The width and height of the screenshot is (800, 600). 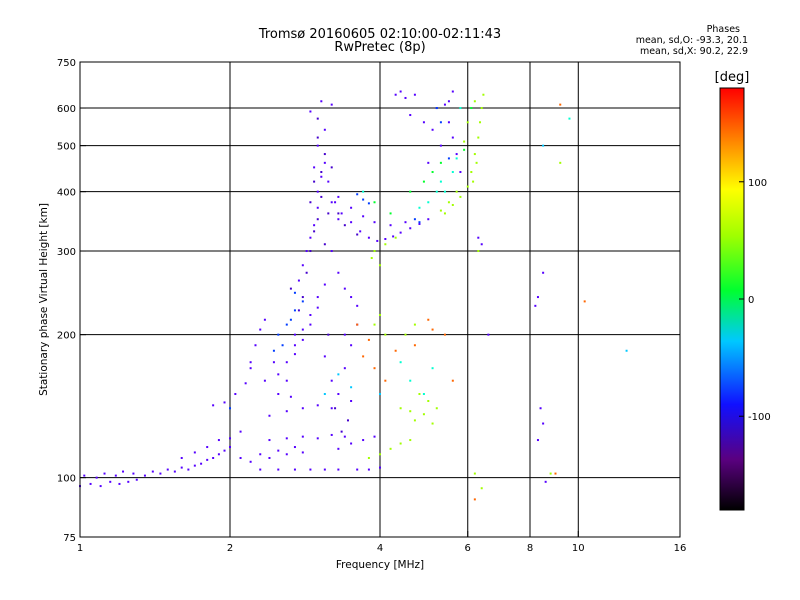 I want to click on phase-stats-title: Phases, so click(x=723, y=29).